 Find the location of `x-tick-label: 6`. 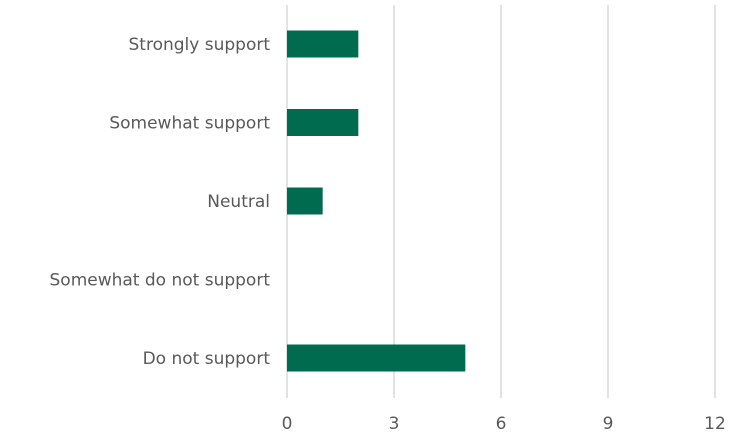

x-tick-label: 6 is located at coordinates (501, 423).